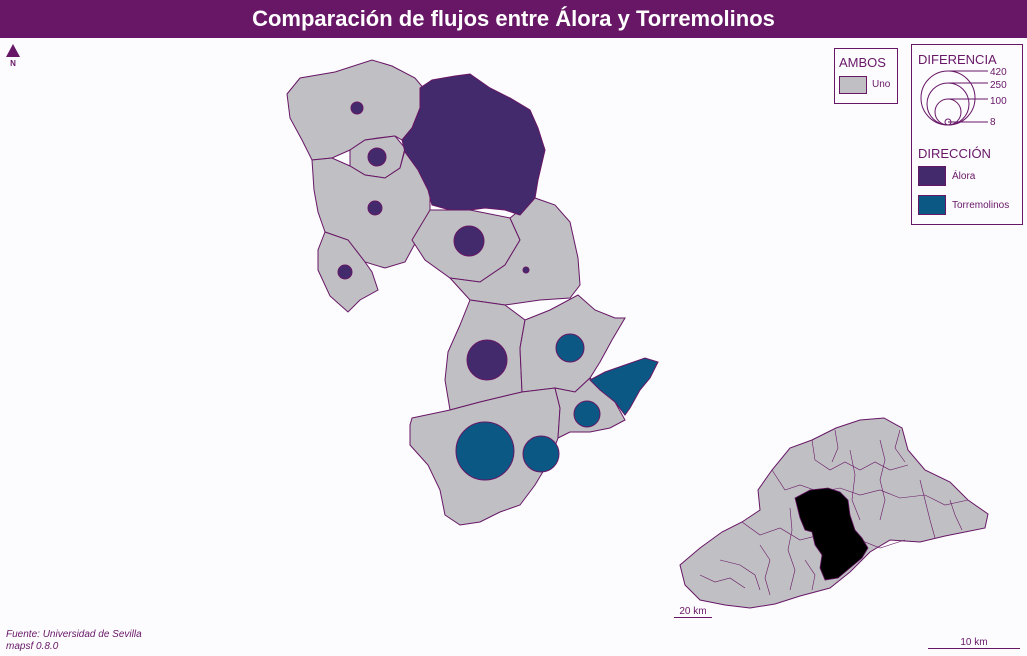  What do you see at coordinates (862, 62) in the screenshot?
I see `legend-ambos-title: AMBOS` at bounding box center [862, 62].